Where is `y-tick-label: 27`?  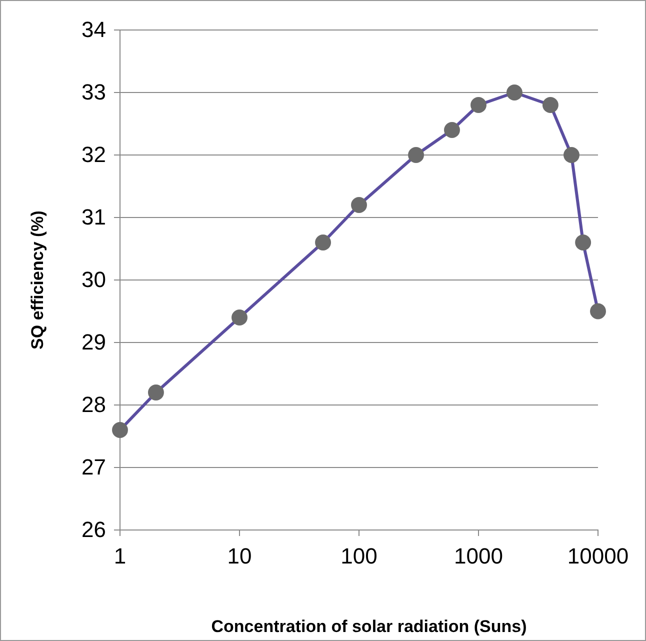 y-tick-label: 27 is located at coordinates (94, 467).